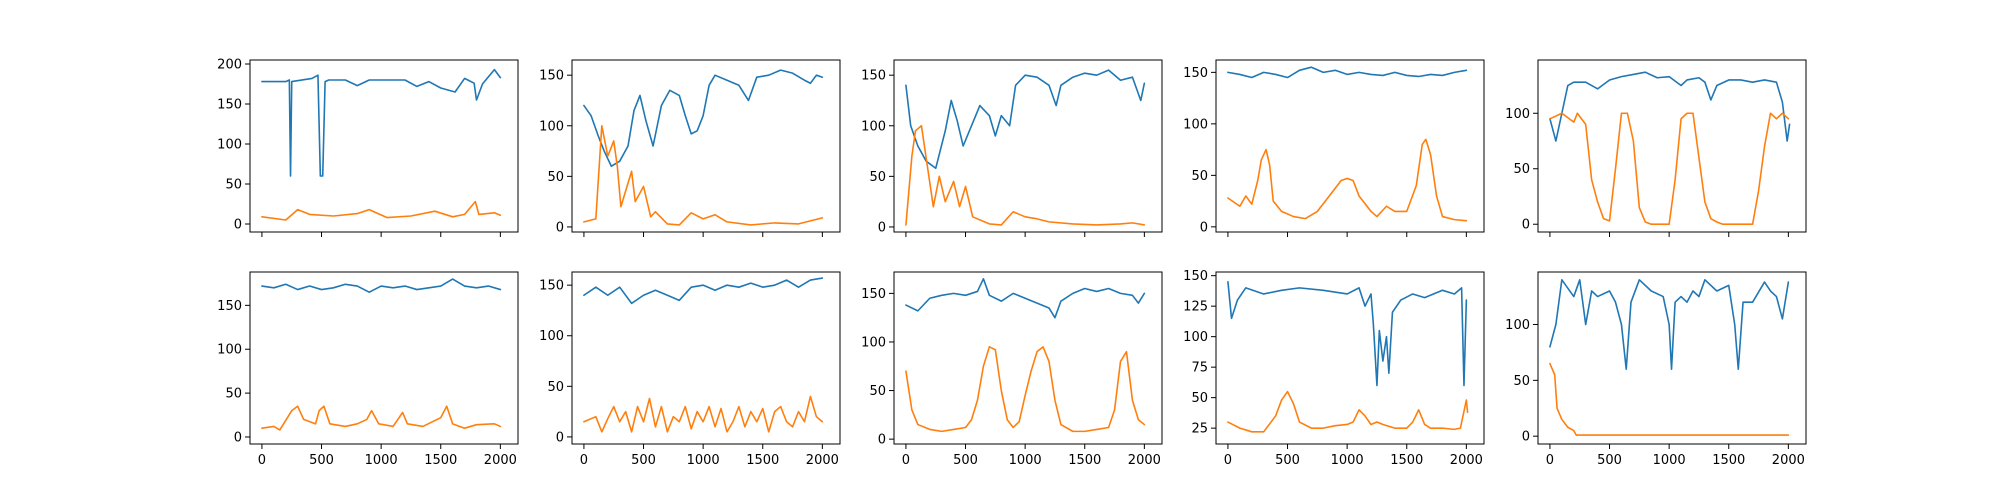 This screenshot has height=500, width=2000. I want to click on y-tick-label: 200, so click(229, 65).